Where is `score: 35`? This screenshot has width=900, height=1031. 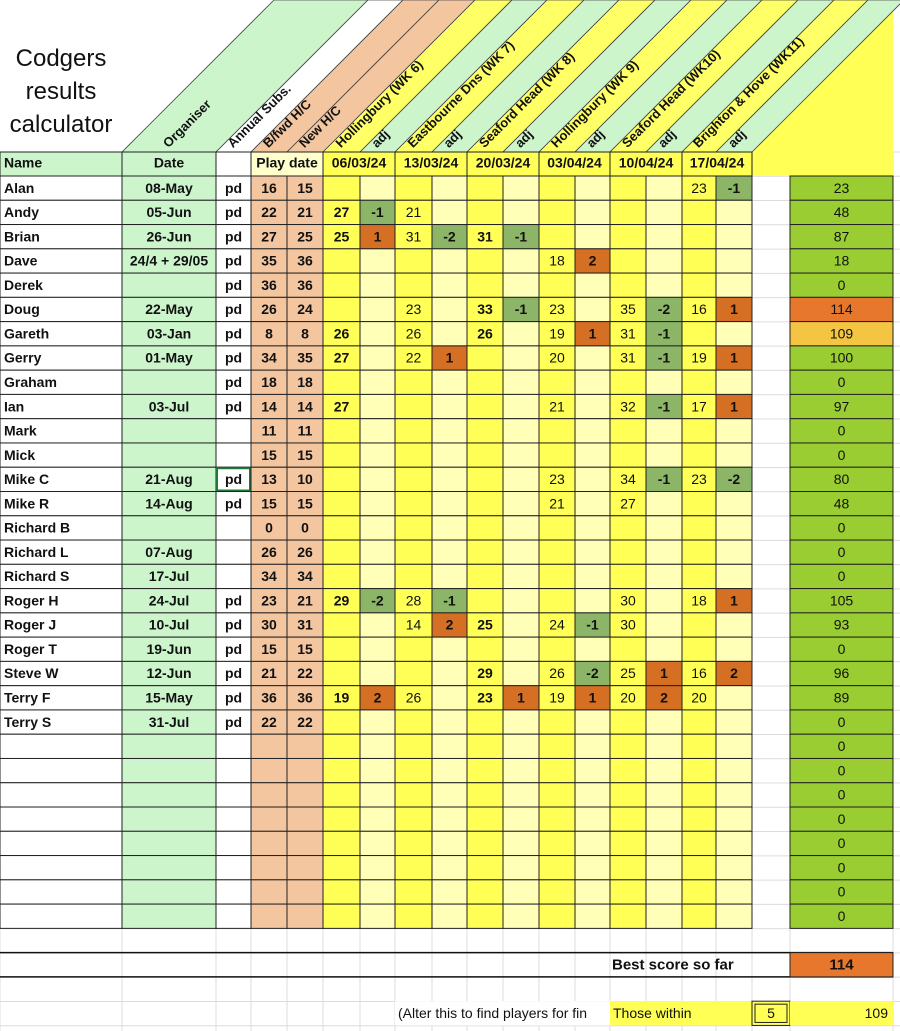 score: 35 is located at coordinates (628, 309).